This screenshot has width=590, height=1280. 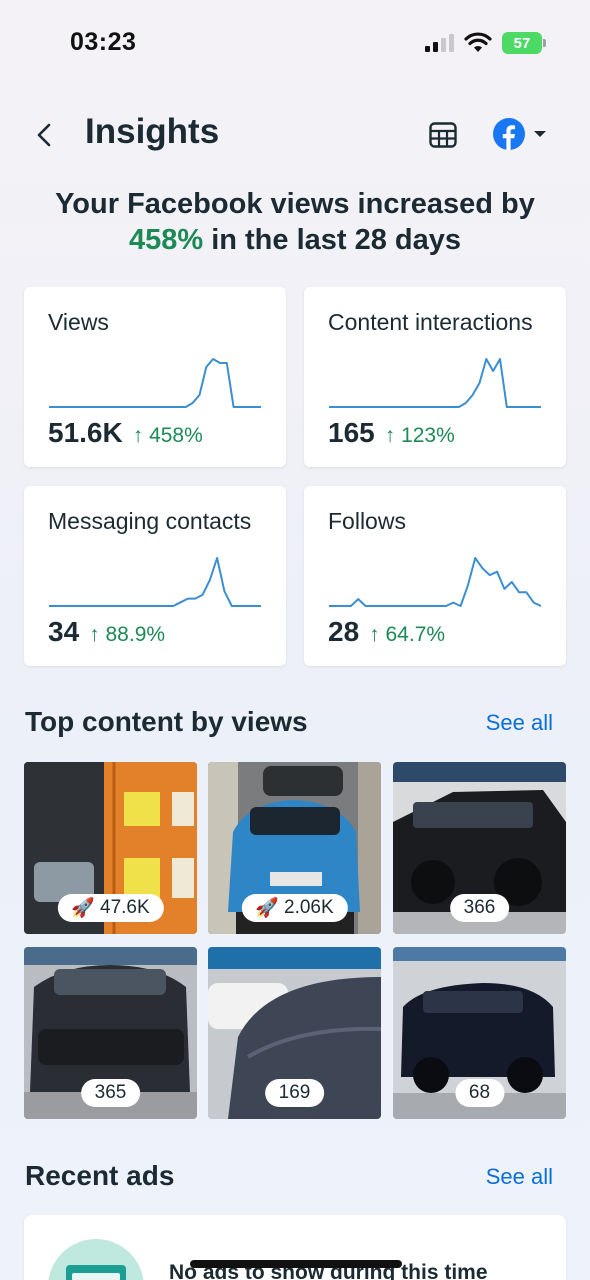 I want to click on metric-change: ↑ 123%, so click(x=420, y=436).